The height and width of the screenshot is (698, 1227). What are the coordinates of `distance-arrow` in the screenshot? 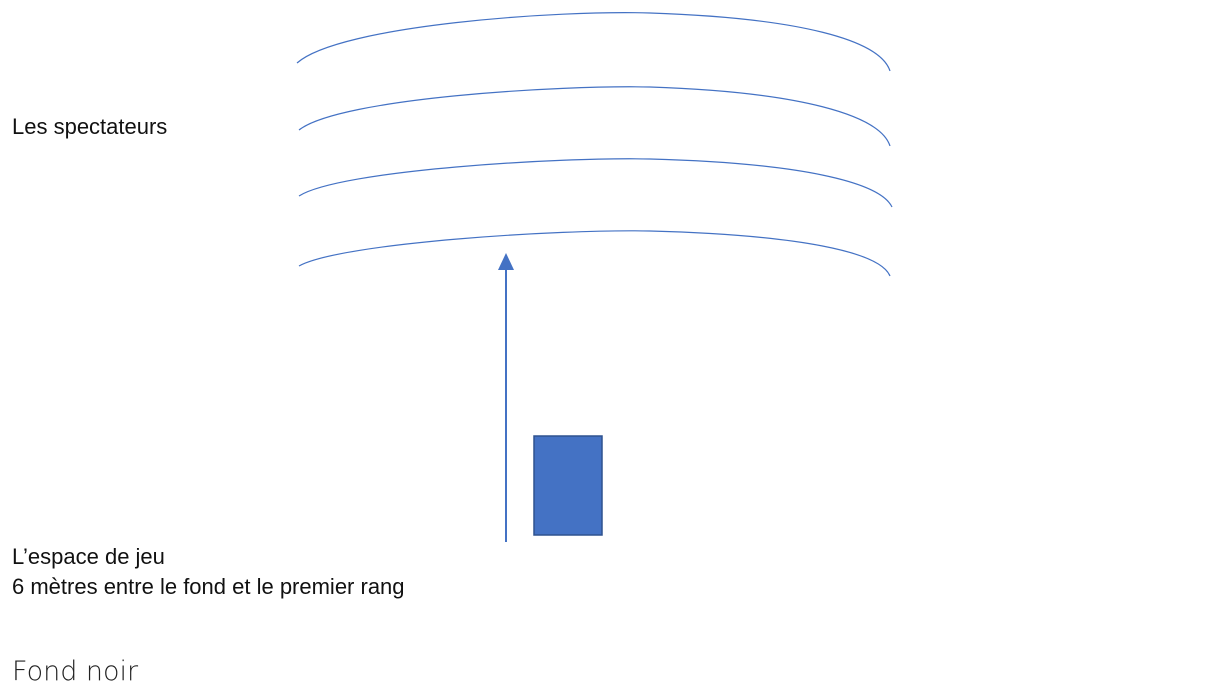 It's located at (506, 397).